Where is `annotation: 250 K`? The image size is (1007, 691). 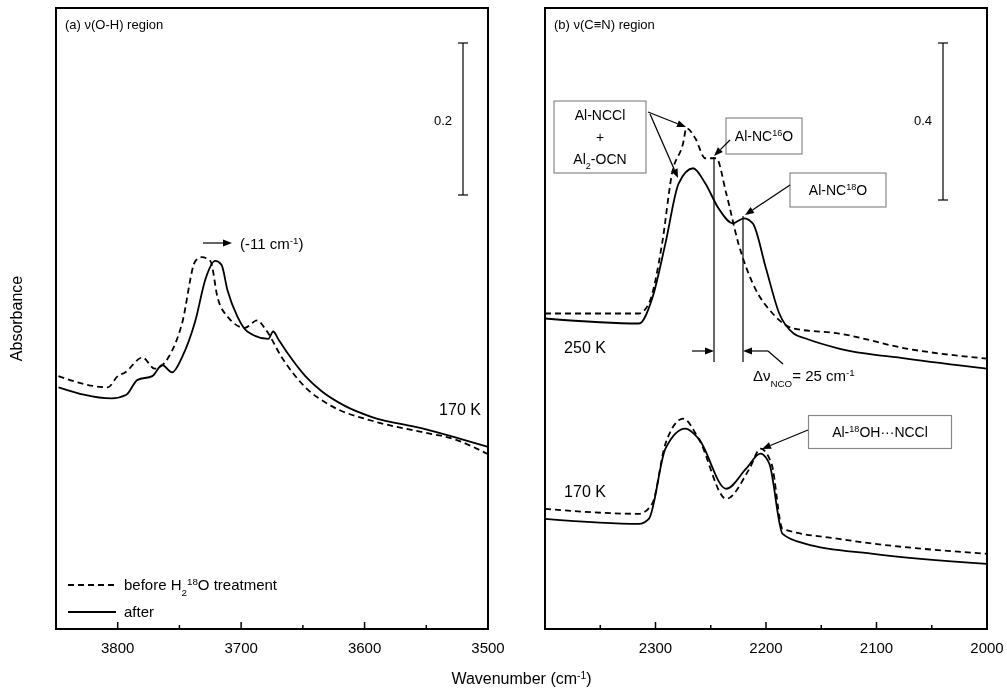
annotation: 250 K is located at coordinates (585, 347).